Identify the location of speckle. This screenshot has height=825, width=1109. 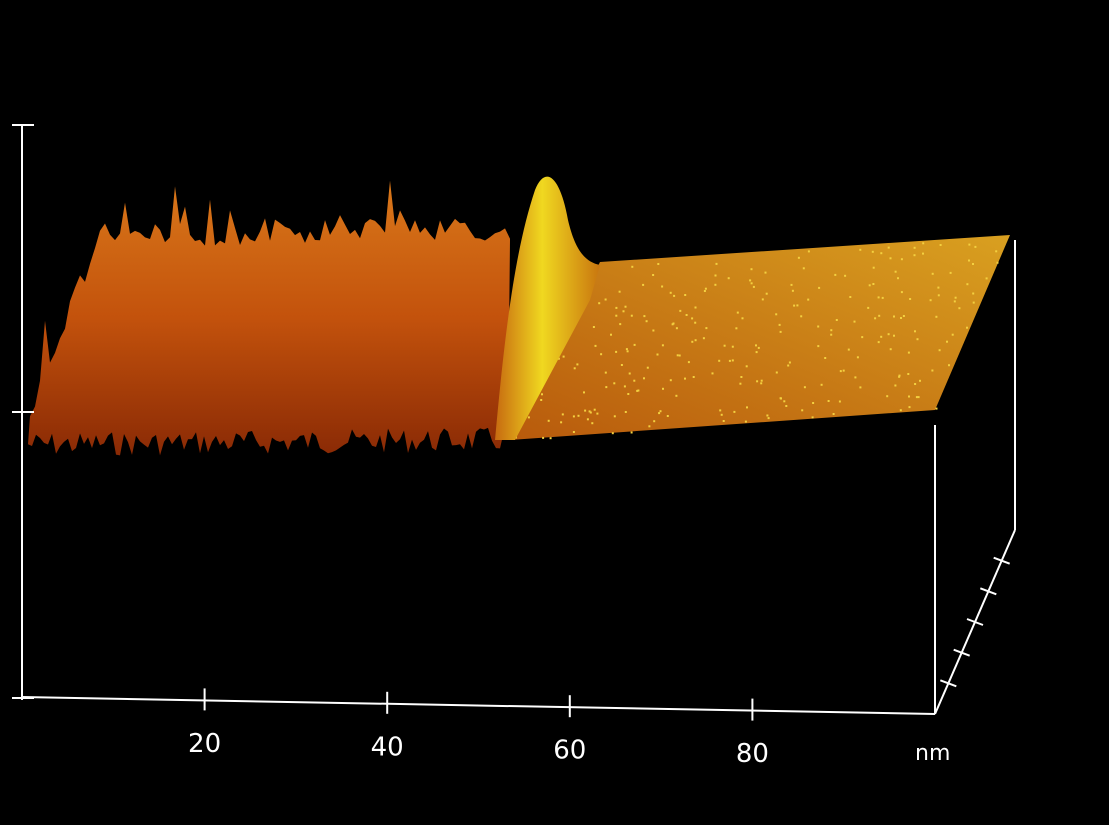
(756, 341).